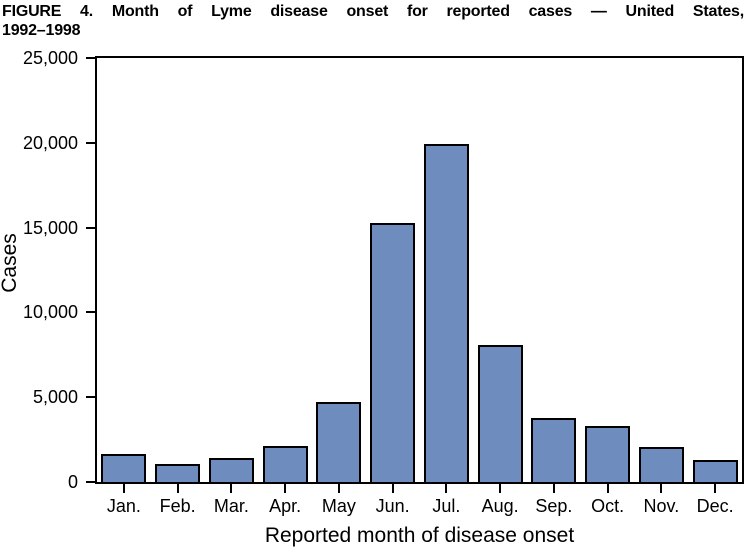  I want to click on y-axis-tick-labels: 0 5,000 10,000 15,000 20,000 25,000, so click(40, 270).